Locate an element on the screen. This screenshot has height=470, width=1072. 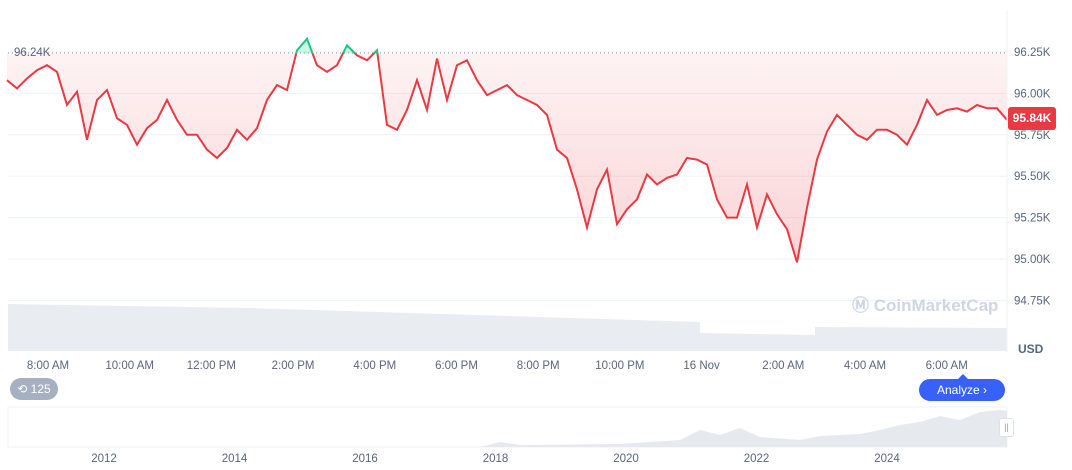
currency-label: USD is located at coordinates (1031, 349).